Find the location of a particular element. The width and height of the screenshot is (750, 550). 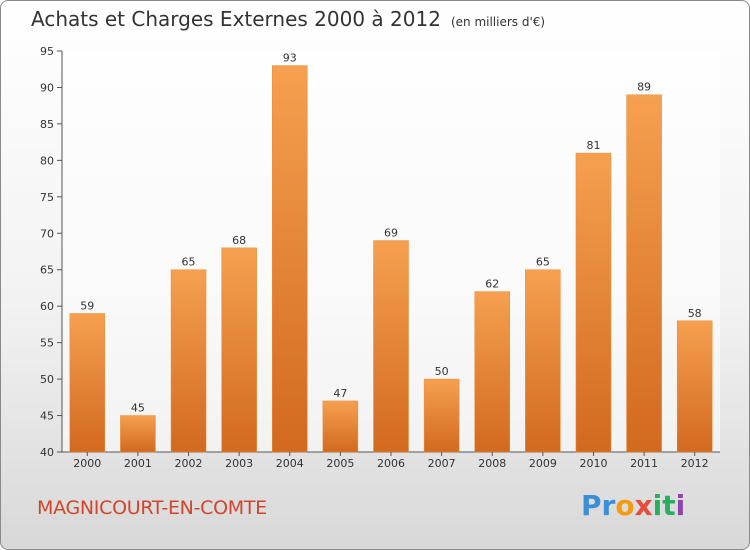

x-tick-label: 2002 is located at coordinates (189, 463).